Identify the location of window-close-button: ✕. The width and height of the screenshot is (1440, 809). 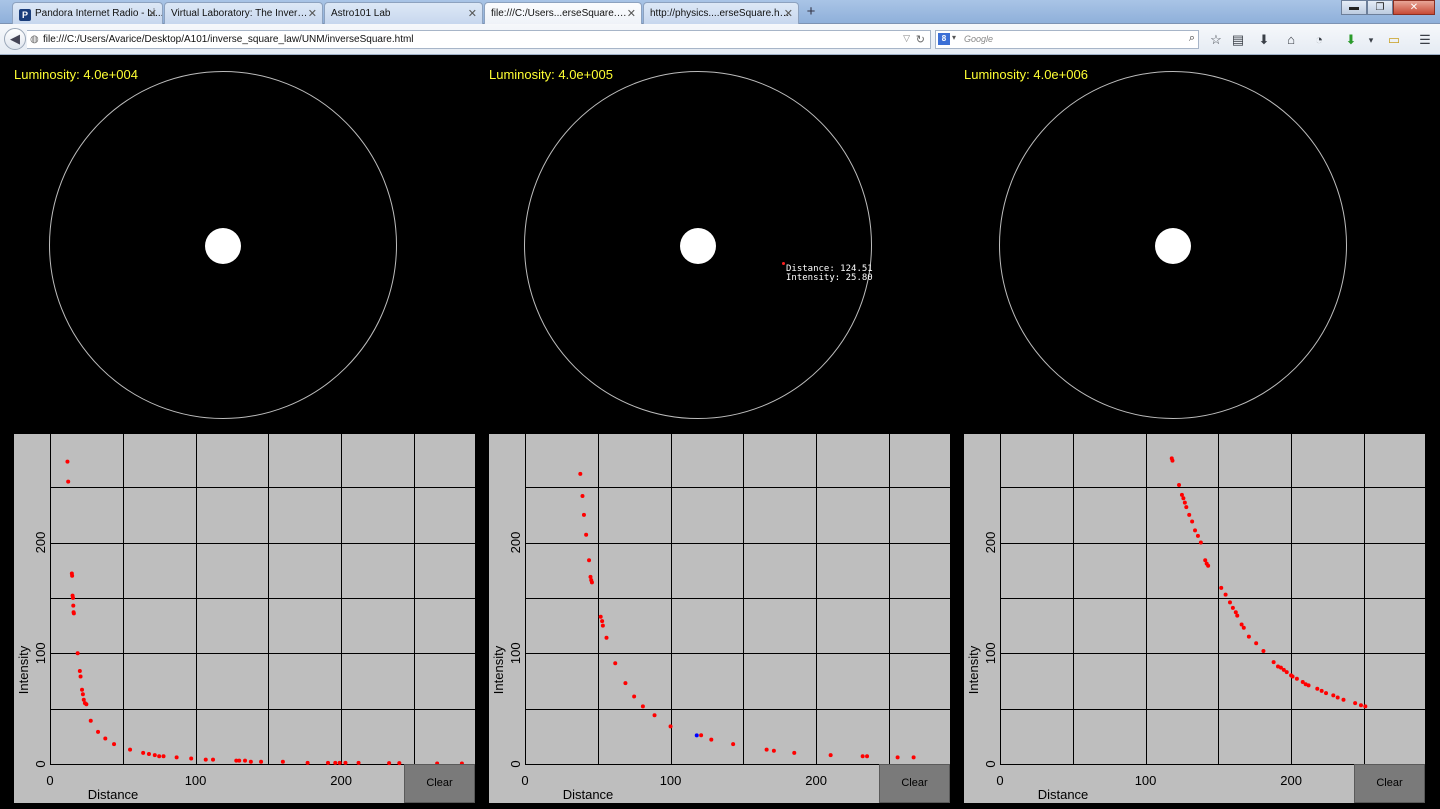
(1414, 7).